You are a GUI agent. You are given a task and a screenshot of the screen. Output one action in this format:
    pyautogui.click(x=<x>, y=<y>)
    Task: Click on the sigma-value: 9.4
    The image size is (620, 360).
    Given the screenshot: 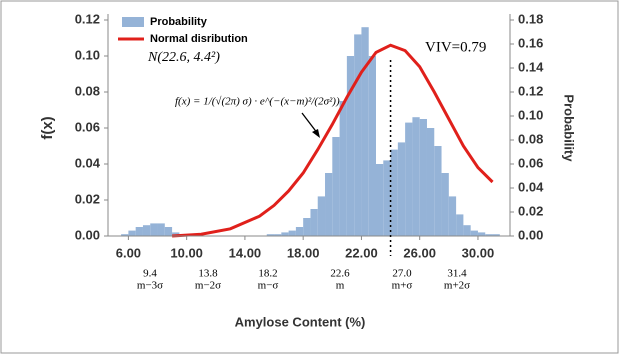 What is the action you would take?
    pyautogui.click(x=150, y=274)
    